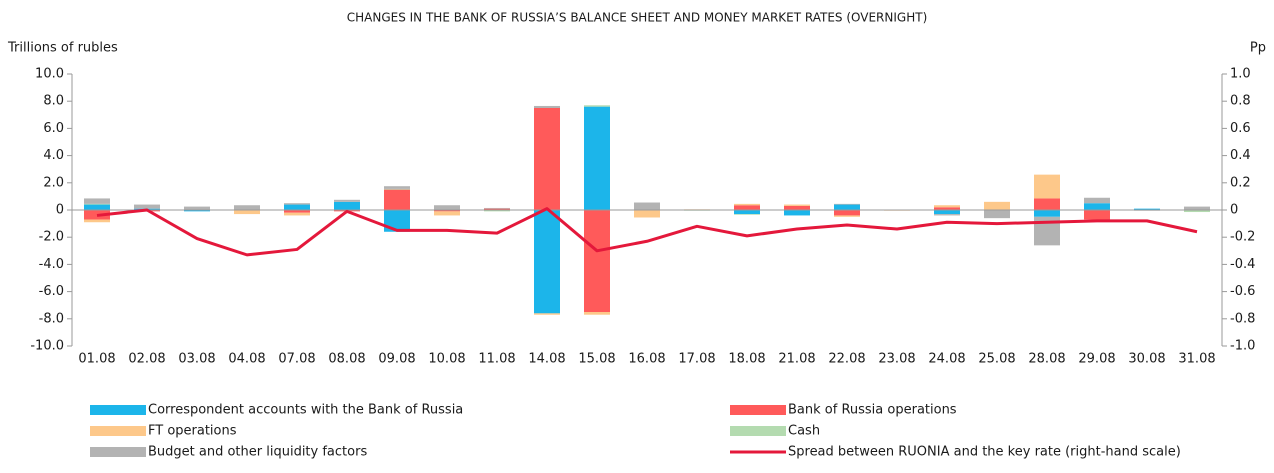 The image size is (1274, 473). I want to click on x-tick-label: 21.08, so click(796, 359).